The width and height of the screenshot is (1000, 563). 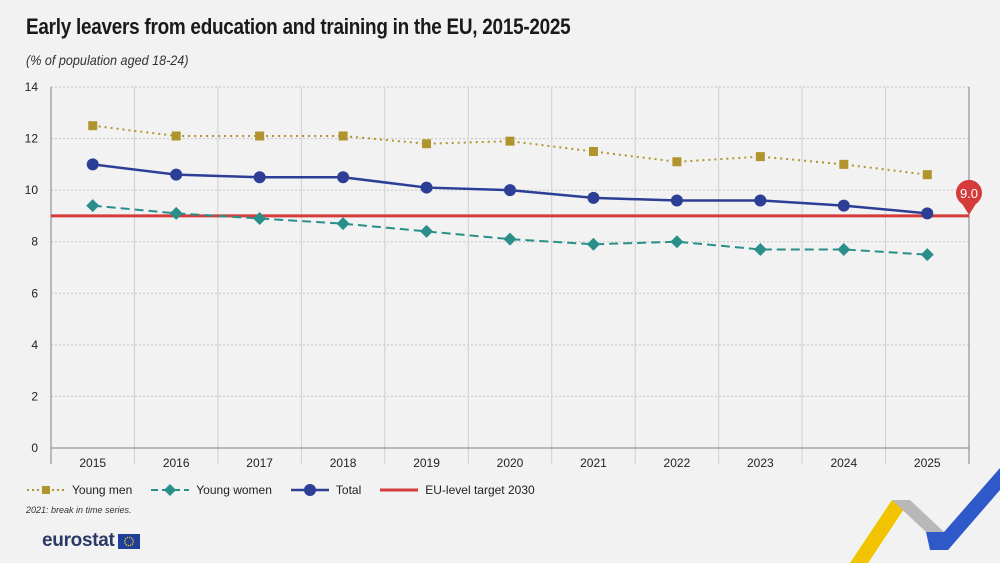 What do you see at coordinates (259, 463) in the screenshot?
I see `x-tick-label: 2017` at bounding box center [259, 463].